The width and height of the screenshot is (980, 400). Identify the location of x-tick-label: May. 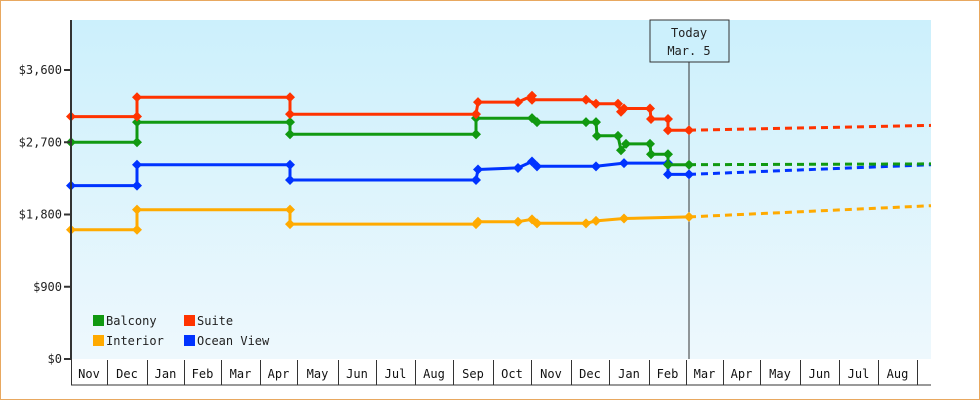
(318, 374).